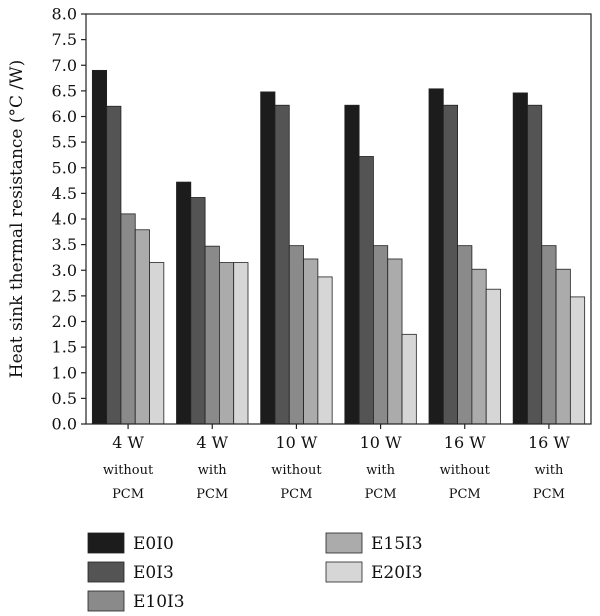 The image size is (600, 616). Describe the element at coordinates (64, 424) in the screenshot. I see `y-tick-label: 0.0` at that location.